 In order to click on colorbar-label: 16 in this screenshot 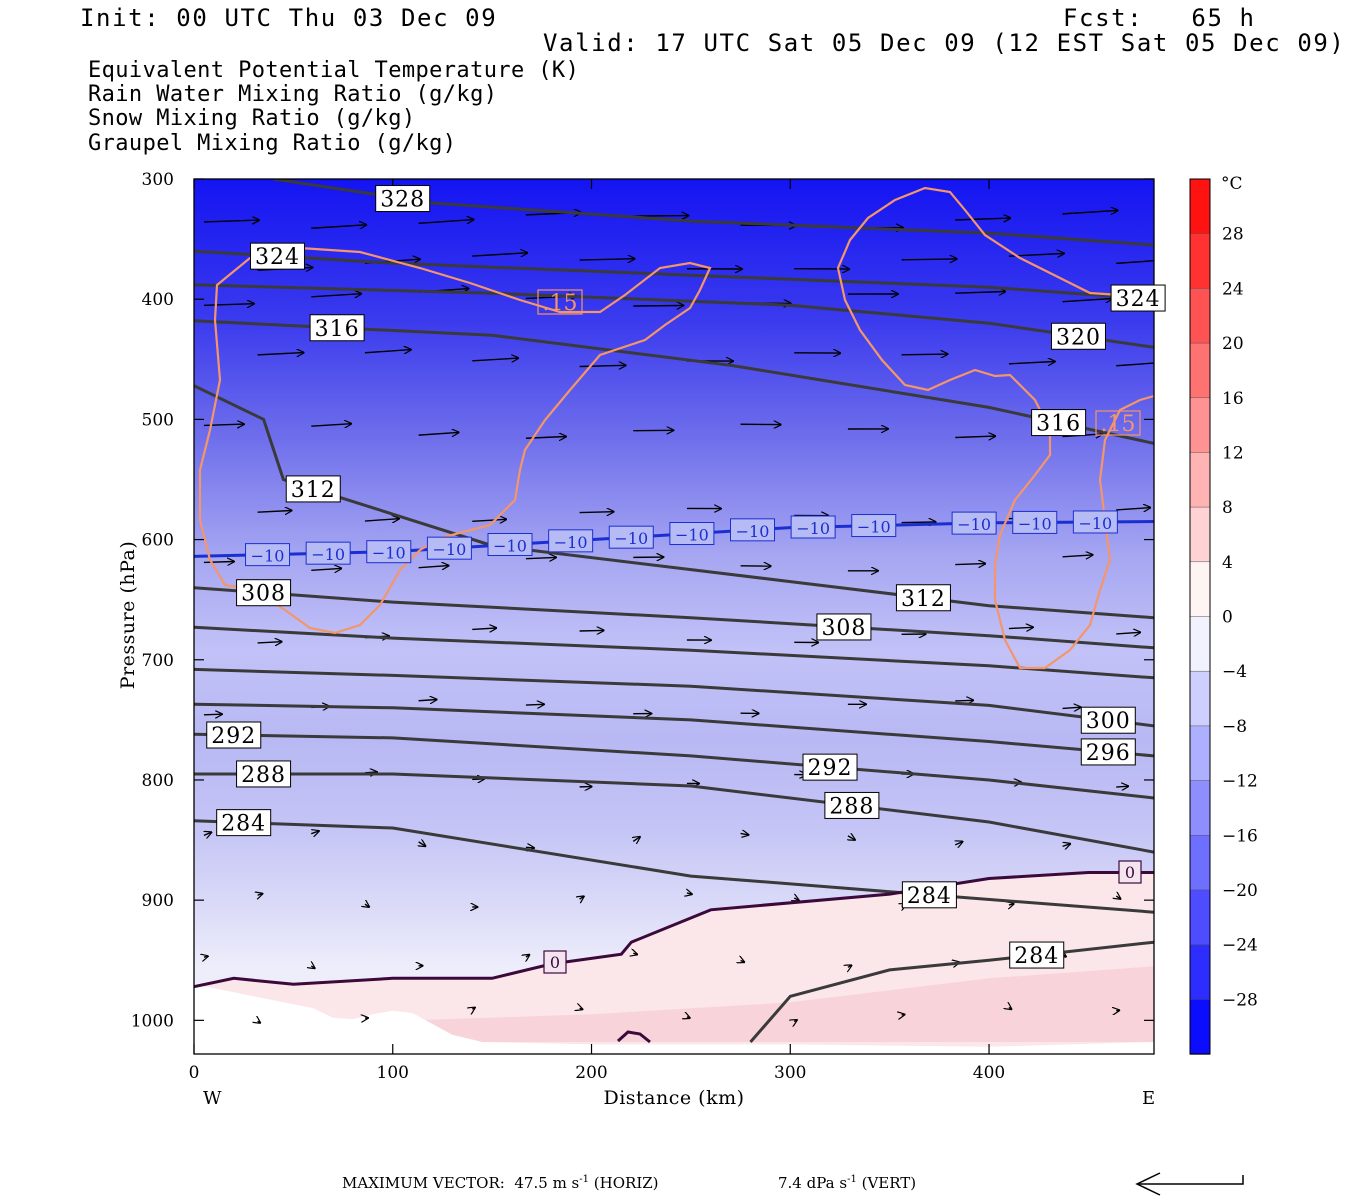, I will do `click(1233, 399)`.